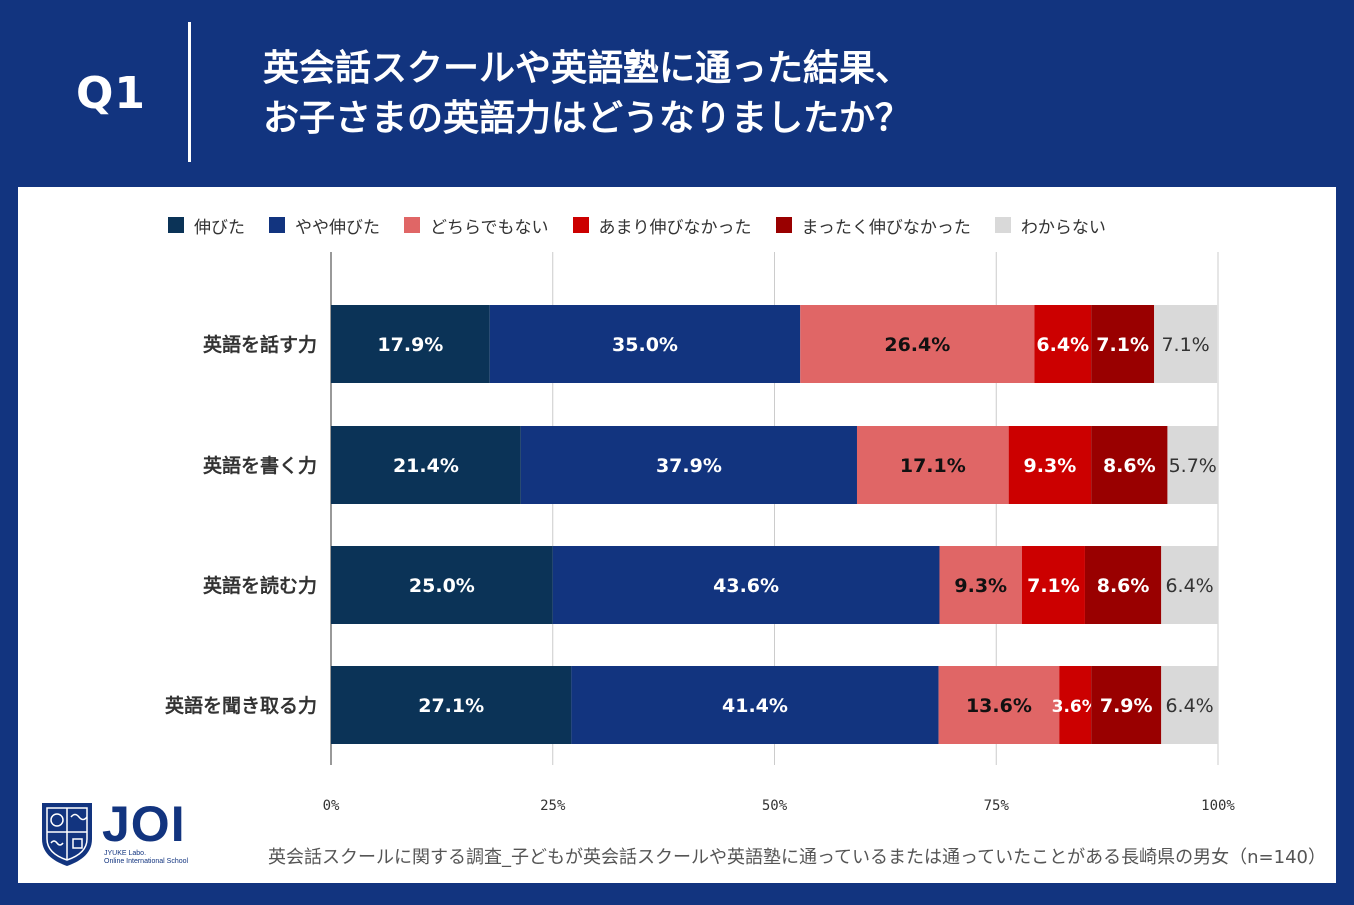 The width and height of the screenshot is (1354, 905). I want to click on data-label: 21.4%, so click(426, 466).